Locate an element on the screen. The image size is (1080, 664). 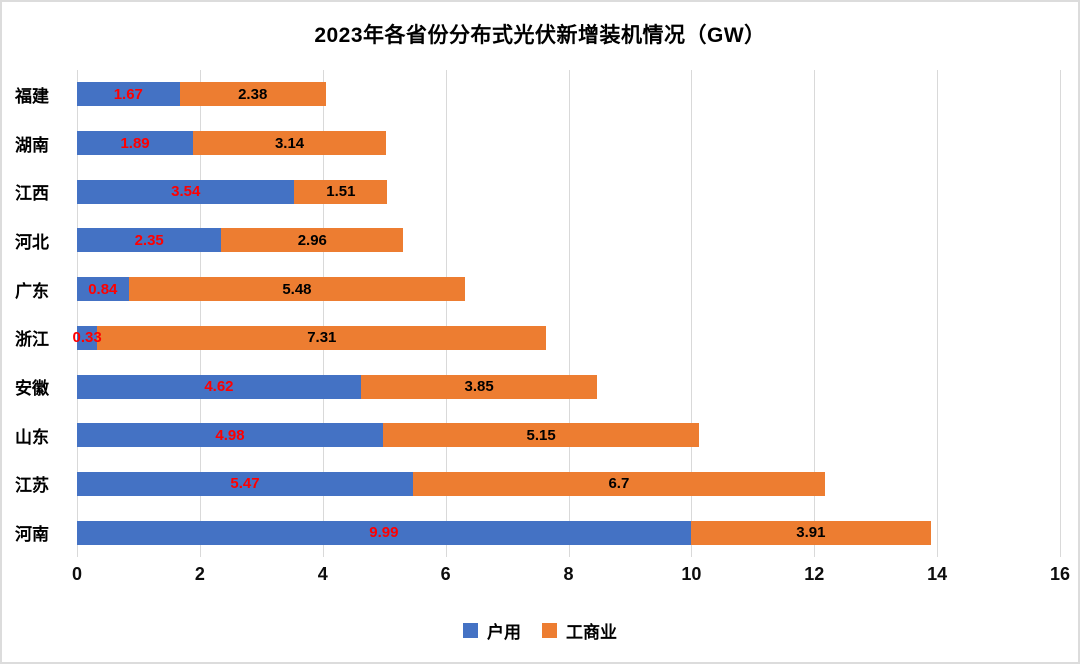
value-label: 0.33 is located at coordinates (87, 338).